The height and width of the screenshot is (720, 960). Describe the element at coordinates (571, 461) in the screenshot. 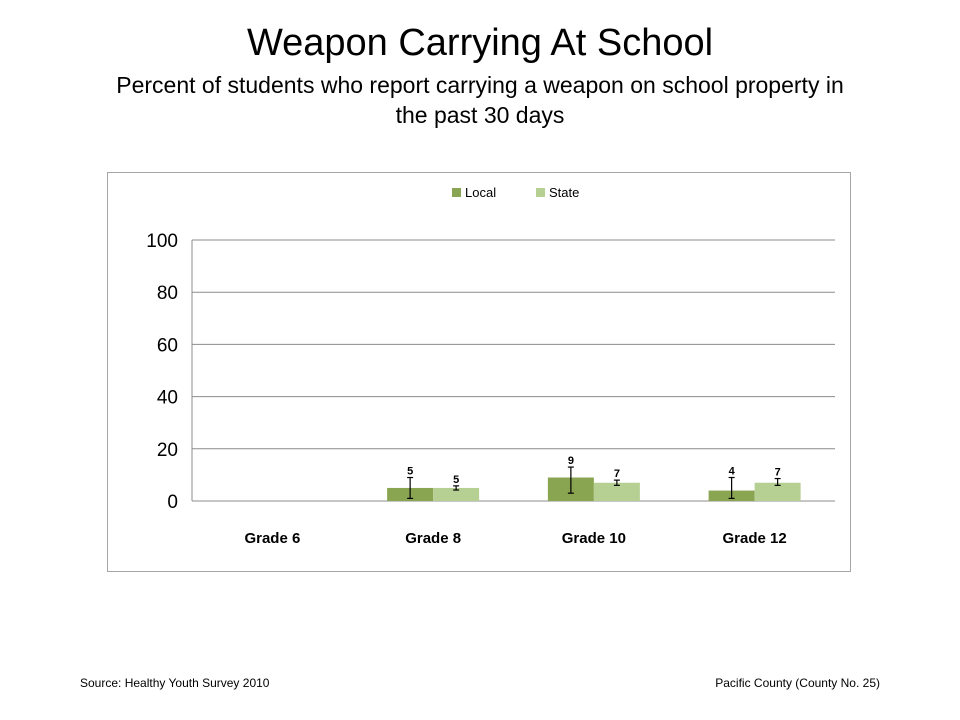

I see `data-label: 9` at that location.